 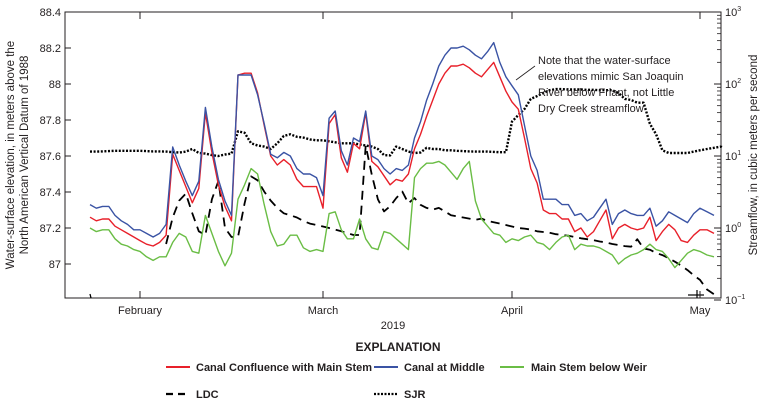 I want to click on x-axis-tick-label: May, so click(x=700, y=311).